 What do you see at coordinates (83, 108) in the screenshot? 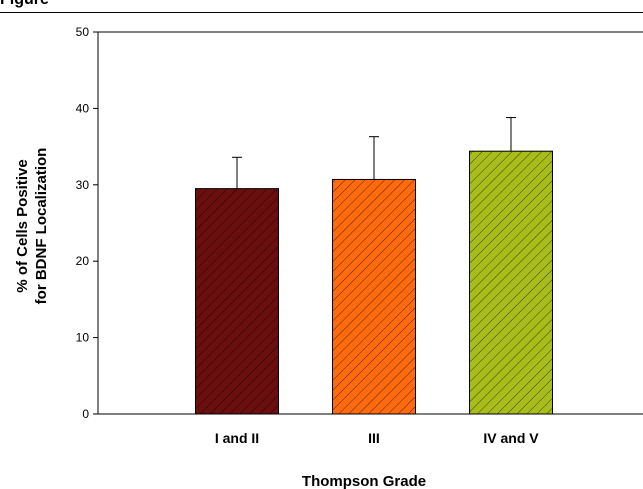
I see `y-tick-label: 40` at bounding box center [83, 108].